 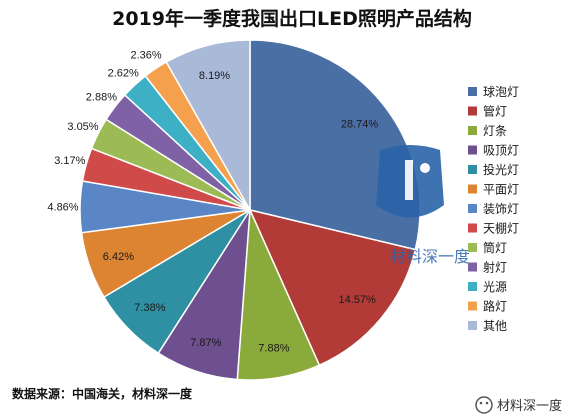 I want to click on data-source-note: 数据来源：中国海关，材料深一度, so click(x=102, y=393).